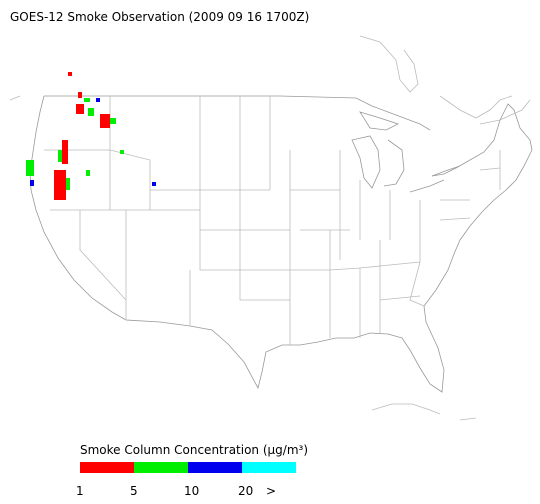 This screenshot has width=540, height=504. Describe the element at coordinates (271, 491) in the screenshot. I see `legend-label: >` at that location.